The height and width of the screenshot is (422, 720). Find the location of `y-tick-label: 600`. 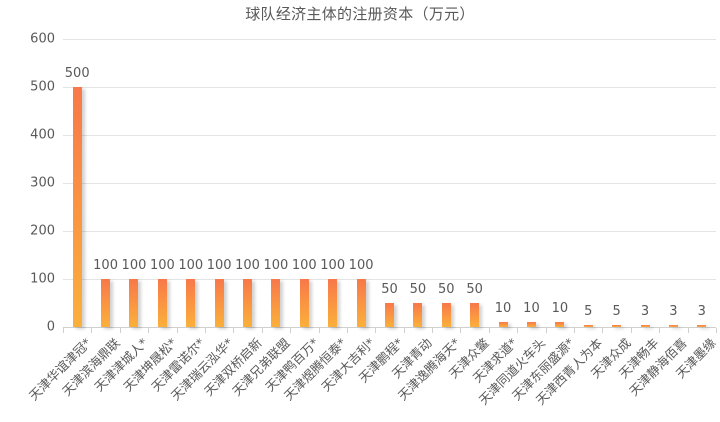

y-tick-label: 600 is located at coordinates (42, 39).